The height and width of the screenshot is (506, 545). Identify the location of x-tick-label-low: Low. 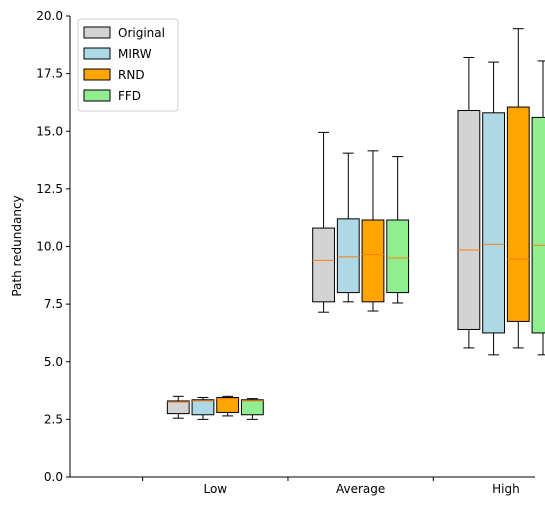
(215, 489).